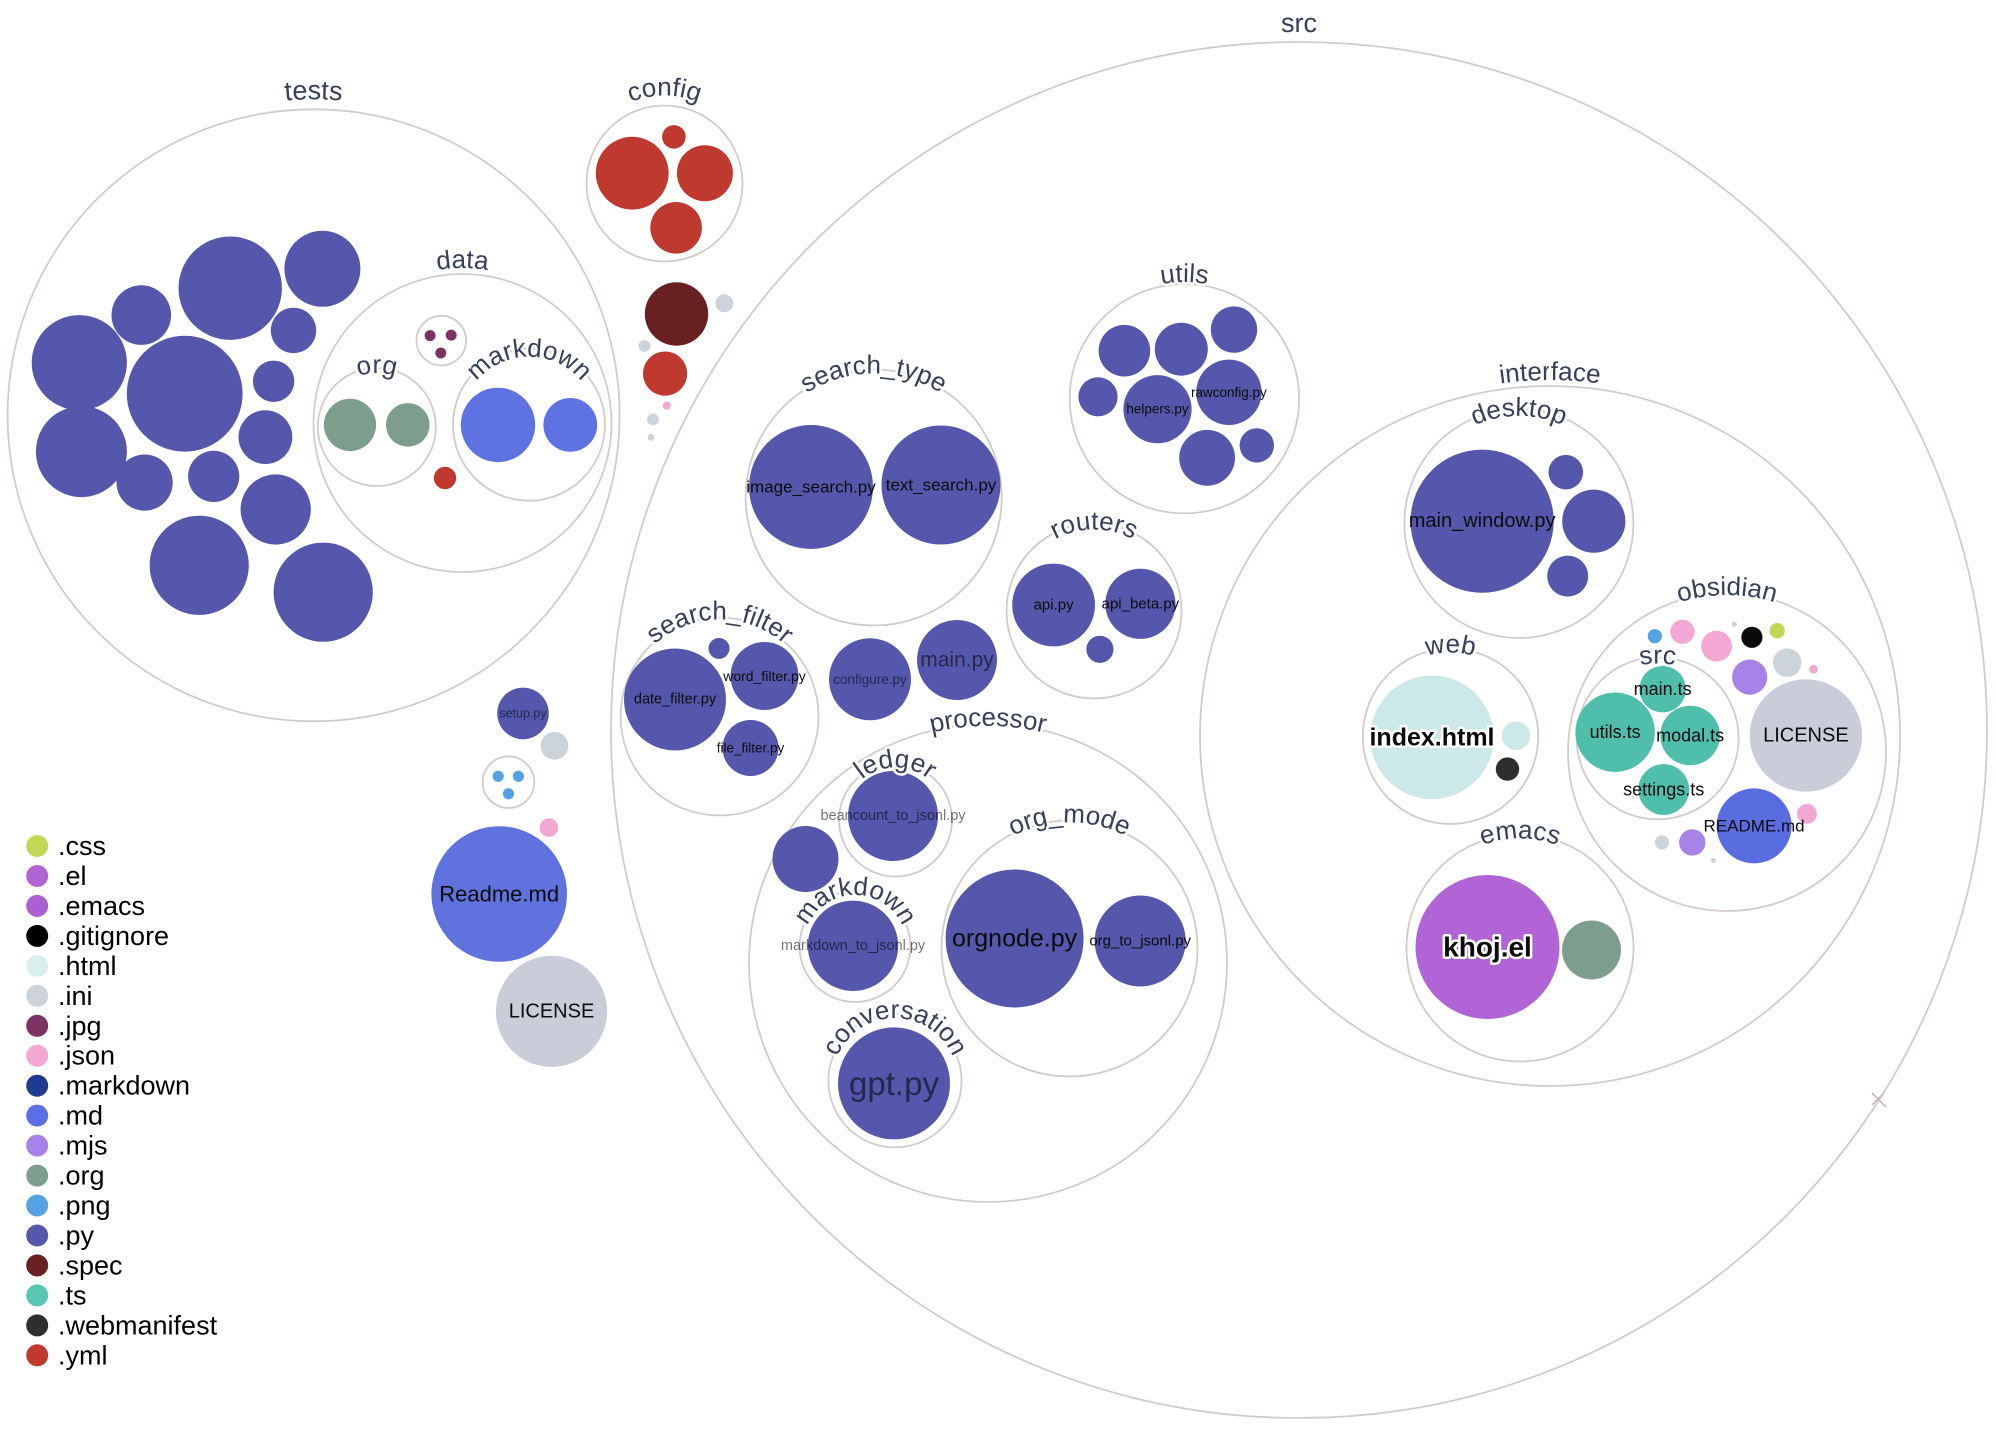  I want to click on svg-text: org, so click(376, 365).